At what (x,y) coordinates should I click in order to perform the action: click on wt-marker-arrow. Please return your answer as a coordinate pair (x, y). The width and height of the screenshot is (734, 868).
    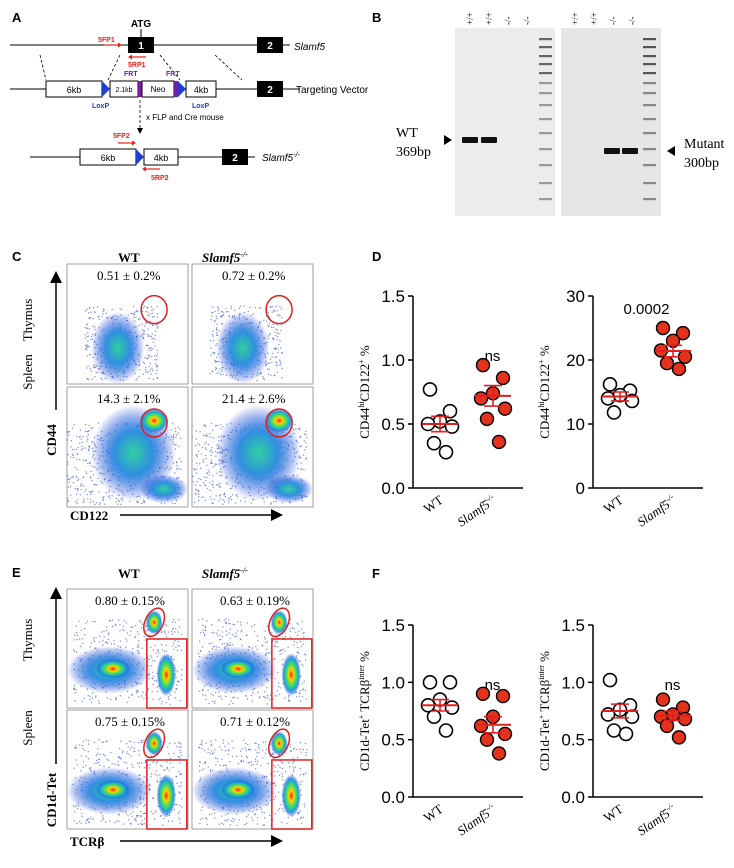
    Looking at the image, I should click on (448, 140).